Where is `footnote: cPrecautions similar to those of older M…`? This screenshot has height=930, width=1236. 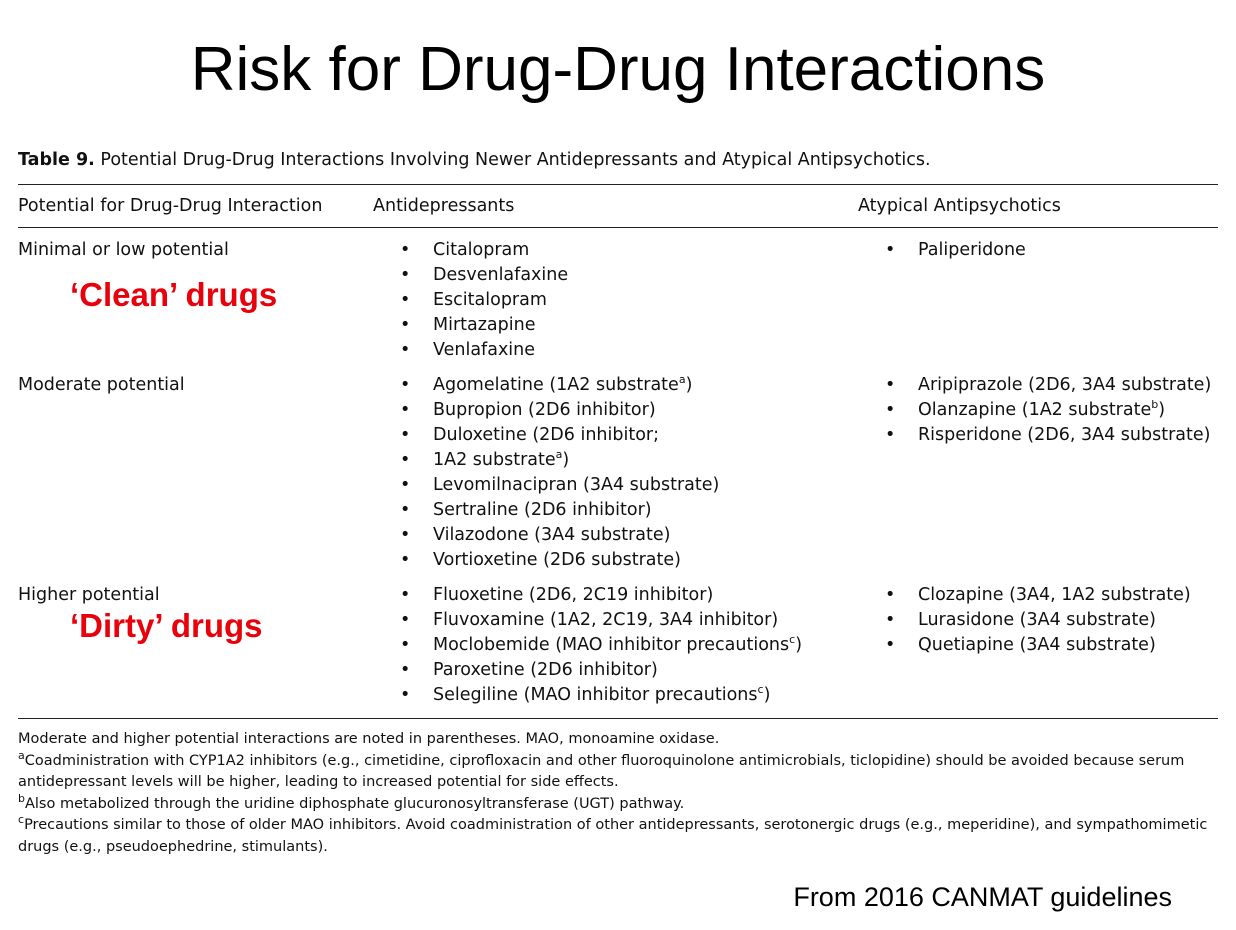 footnote: cPrecautions similar to those of older M… is located at coordinates (618, 835).